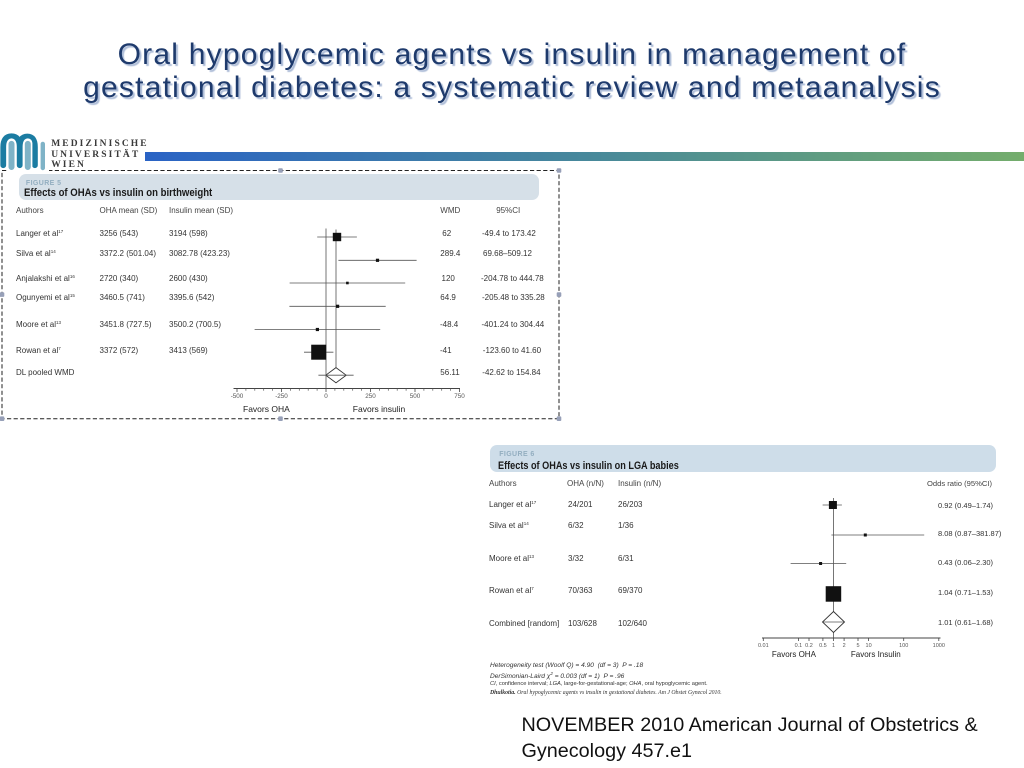 The image size is (1024, 768). What do you see at coordinates (326, 396) in the screenshot?
I see `svg-text: 0` at bounding box center [326, 396].